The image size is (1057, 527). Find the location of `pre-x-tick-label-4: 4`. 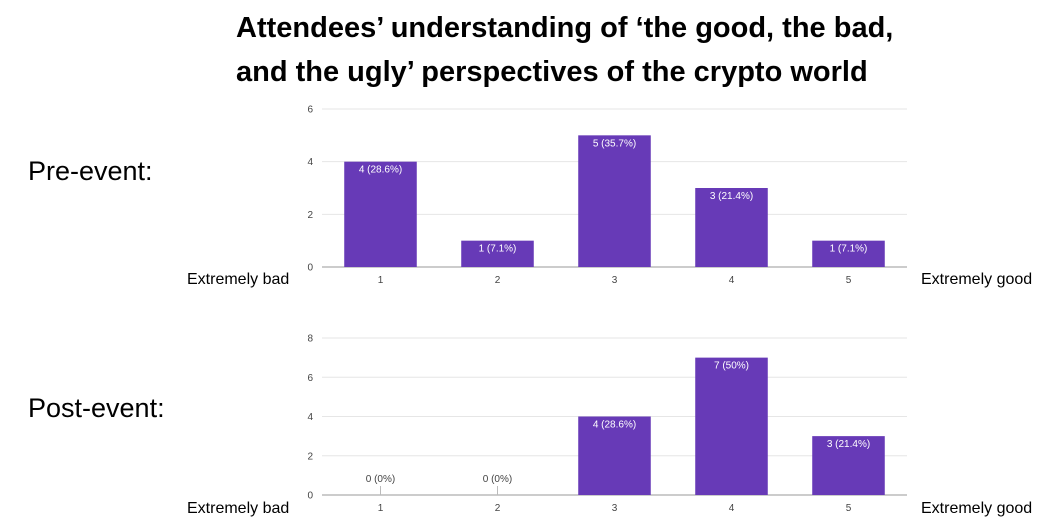

pre-x-tick-label-4: 4 is located at coordinates (732, 280).